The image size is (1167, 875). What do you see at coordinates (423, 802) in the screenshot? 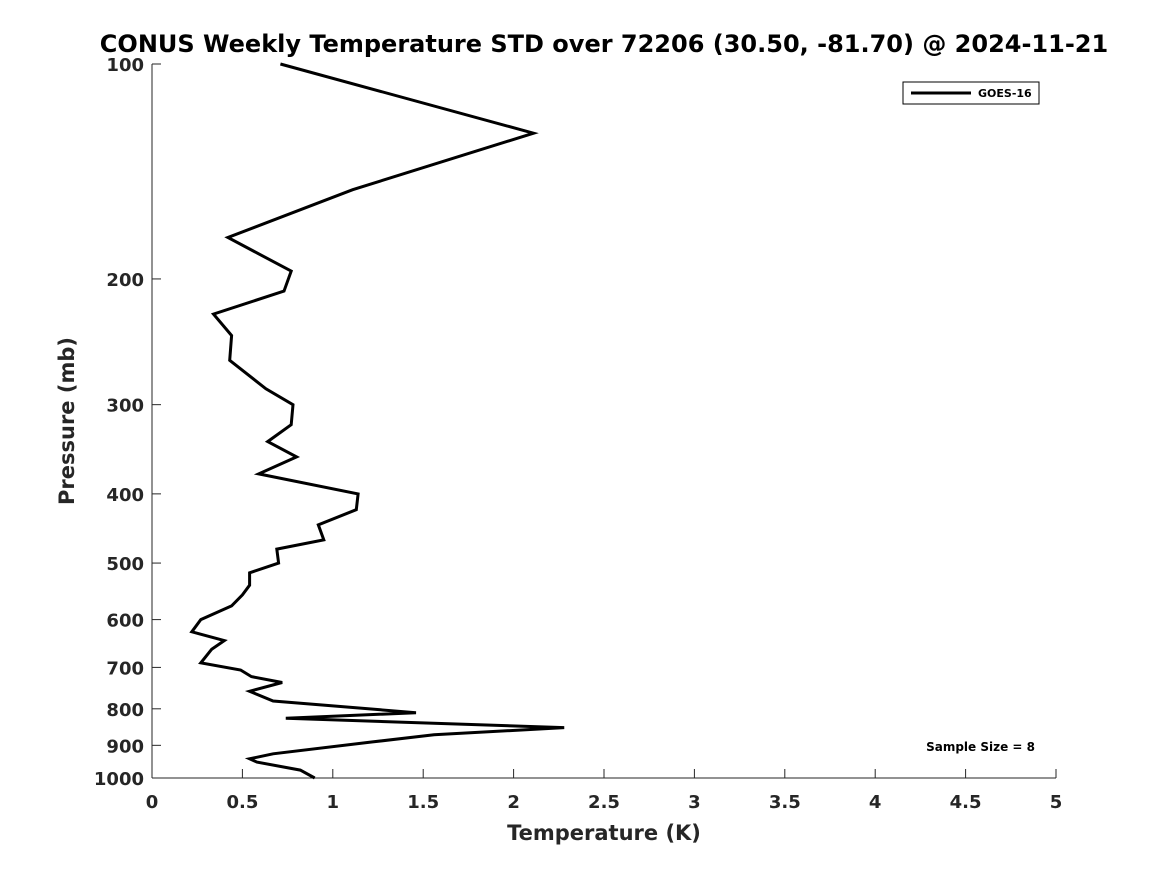
I see `x-tick-label: 1.5` at bounding box center [423, 802].